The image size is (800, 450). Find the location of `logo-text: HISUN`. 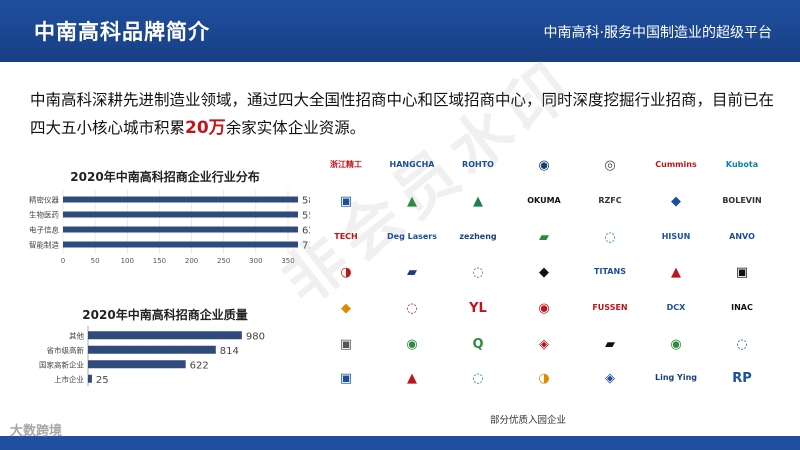

logo-text: HISUN is located at coordinates (676, 236).